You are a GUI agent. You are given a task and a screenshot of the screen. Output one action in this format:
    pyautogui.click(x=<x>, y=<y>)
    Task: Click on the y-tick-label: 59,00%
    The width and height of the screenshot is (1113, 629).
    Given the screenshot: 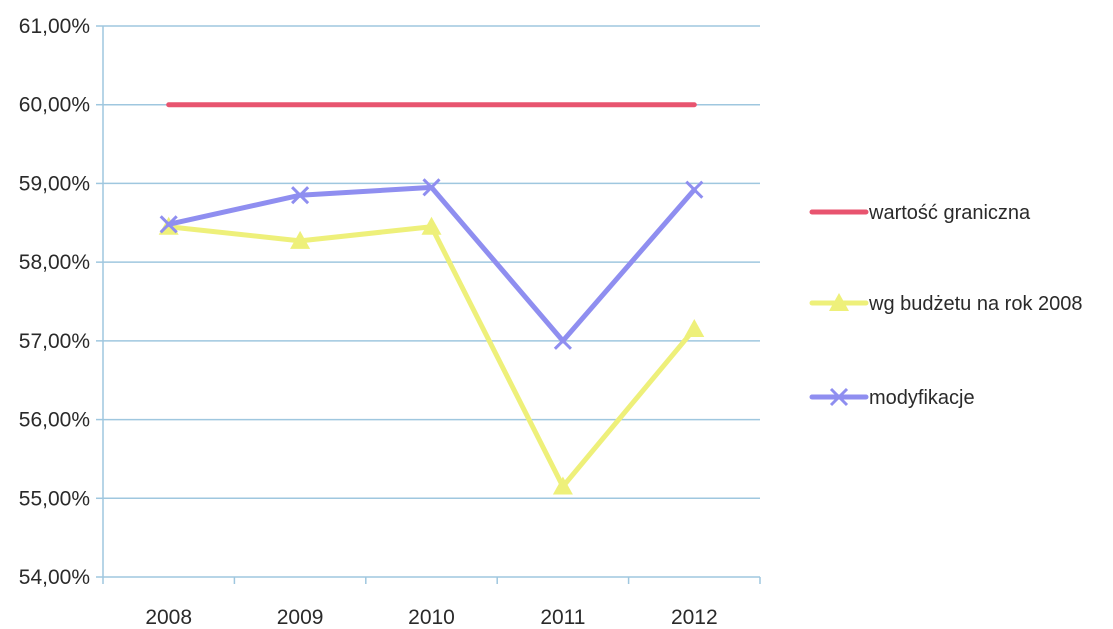 What is the action you would take?
    pyautogui.click(x=54, y=183)
    